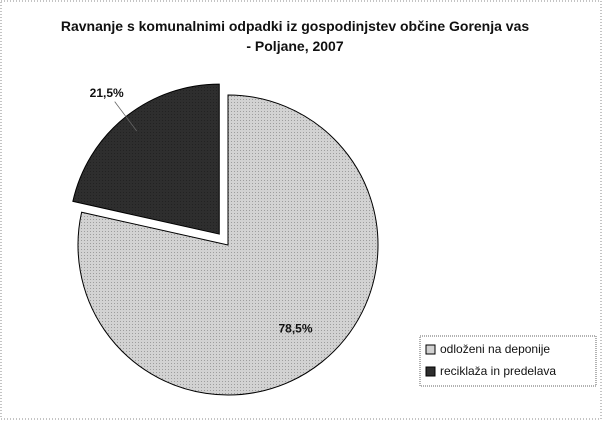 The height and width of the screenshot is (421, 603). I want to click on legend-label: reciklaža in predelava, so click(498, 371).